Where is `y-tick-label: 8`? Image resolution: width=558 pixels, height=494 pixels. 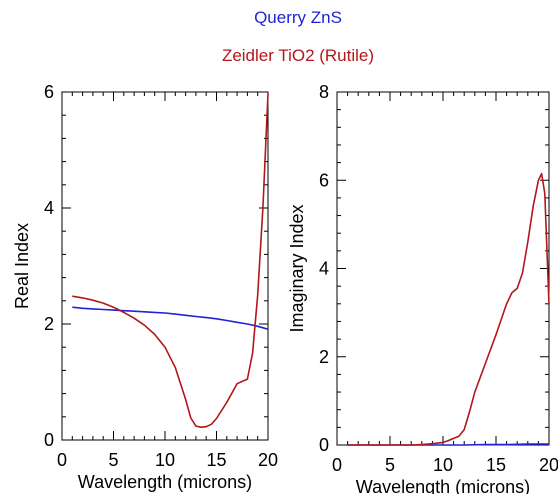 y-tick-label: 8 is located at coordinates (324, 92).